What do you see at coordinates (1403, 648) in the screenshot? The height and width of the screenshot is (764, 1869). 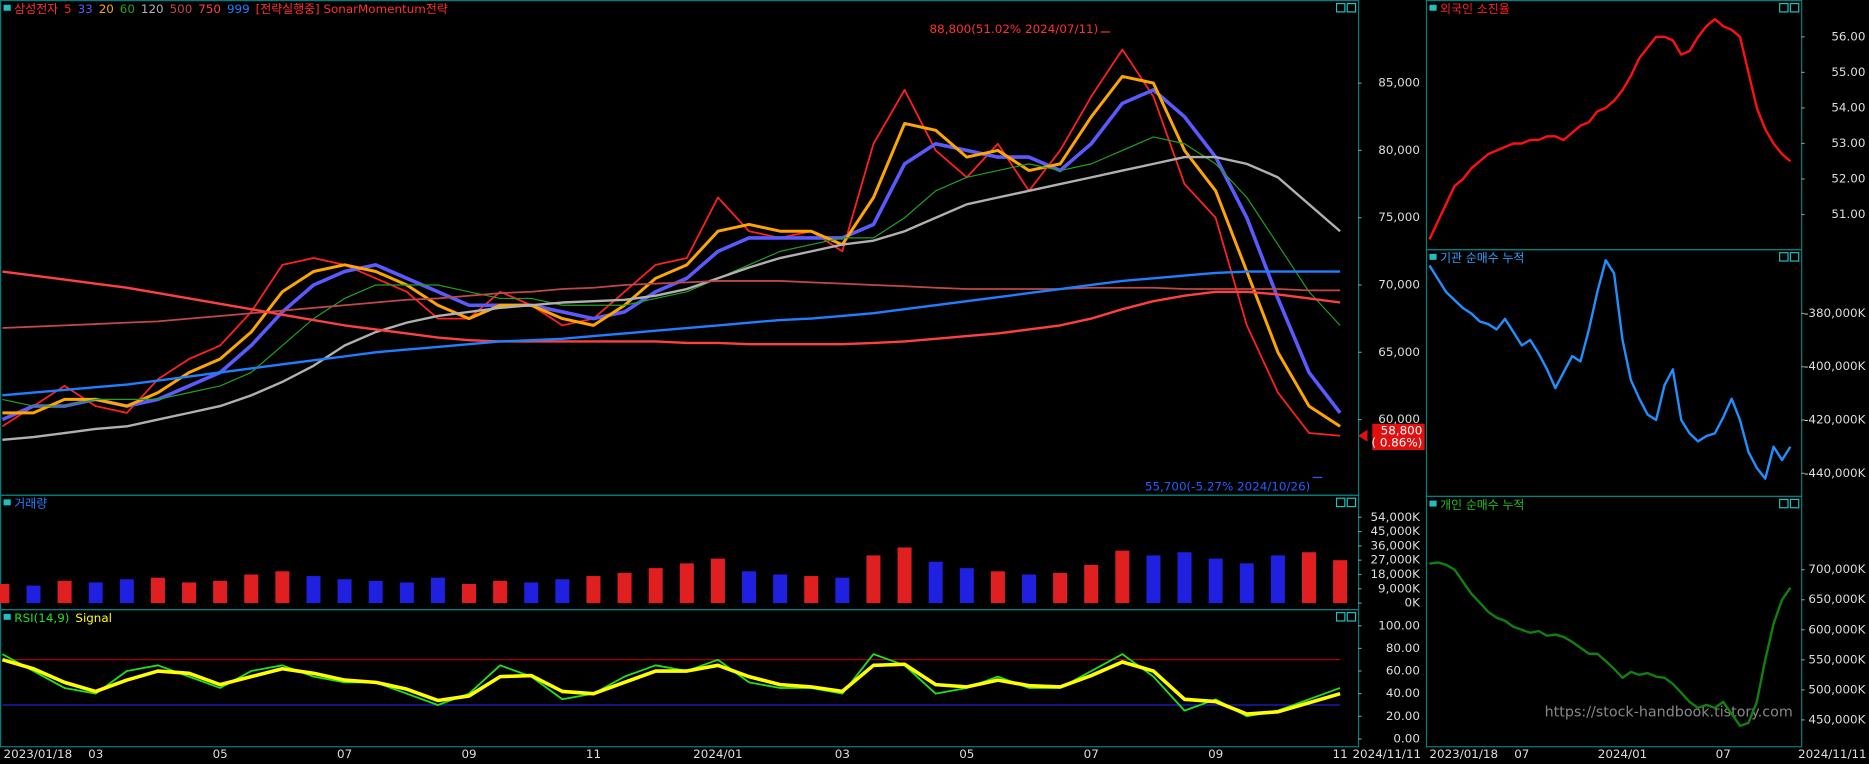 I see `y-tick-label: 80.00` at bounding box center [1403, 648].